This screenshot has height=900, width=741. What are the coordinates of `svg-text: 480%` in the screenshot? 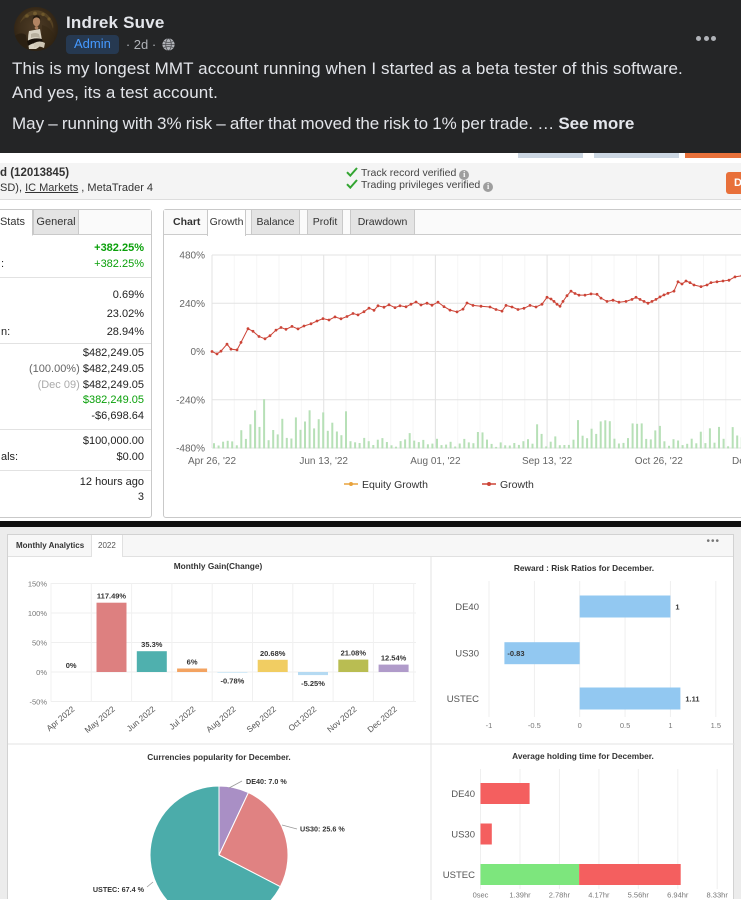 It's located at (192, 256).